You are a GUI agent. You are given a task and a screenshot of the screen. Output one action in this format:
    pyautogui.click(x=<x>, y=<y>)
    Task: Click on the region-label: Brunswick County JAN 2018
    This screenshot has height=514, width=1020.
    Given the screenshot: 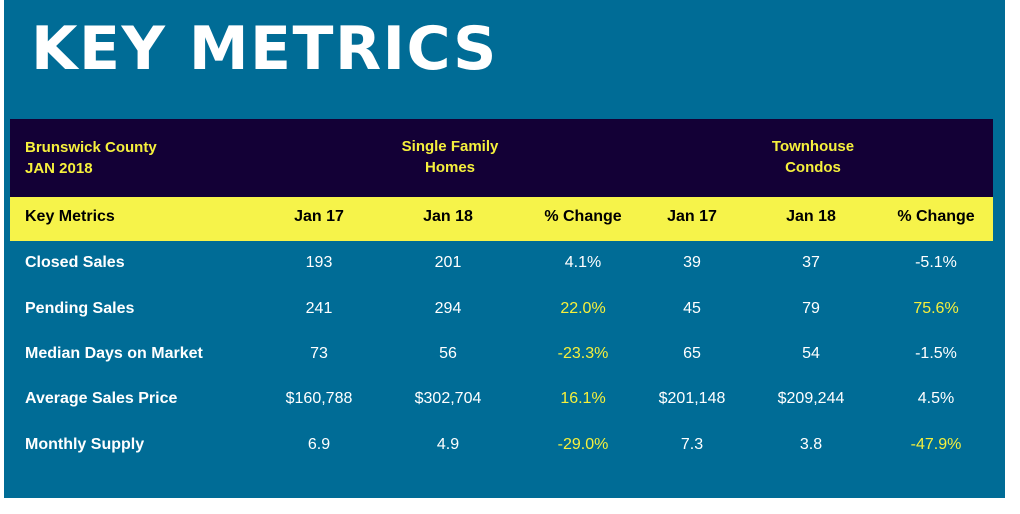 What is the action you would take?
    pyautogui.click(x=91, y=158)
    